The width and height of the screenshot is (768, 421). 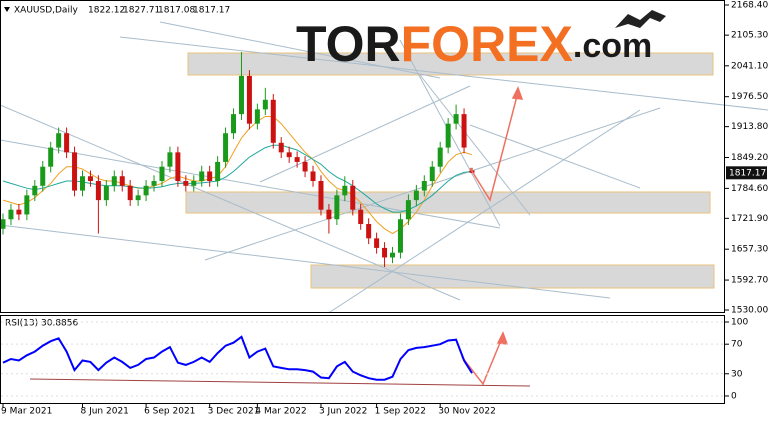 I want to click on y-tick-label: 1784.60, so click(x=749, y=189).